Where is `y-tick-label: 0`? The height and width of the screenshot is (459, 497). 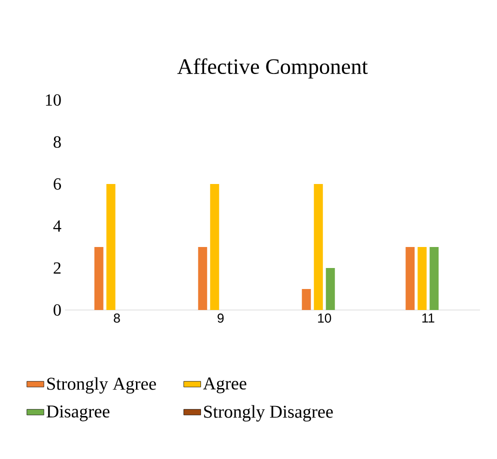 y-tick-label: 0 is located at coordinates (57, 310).